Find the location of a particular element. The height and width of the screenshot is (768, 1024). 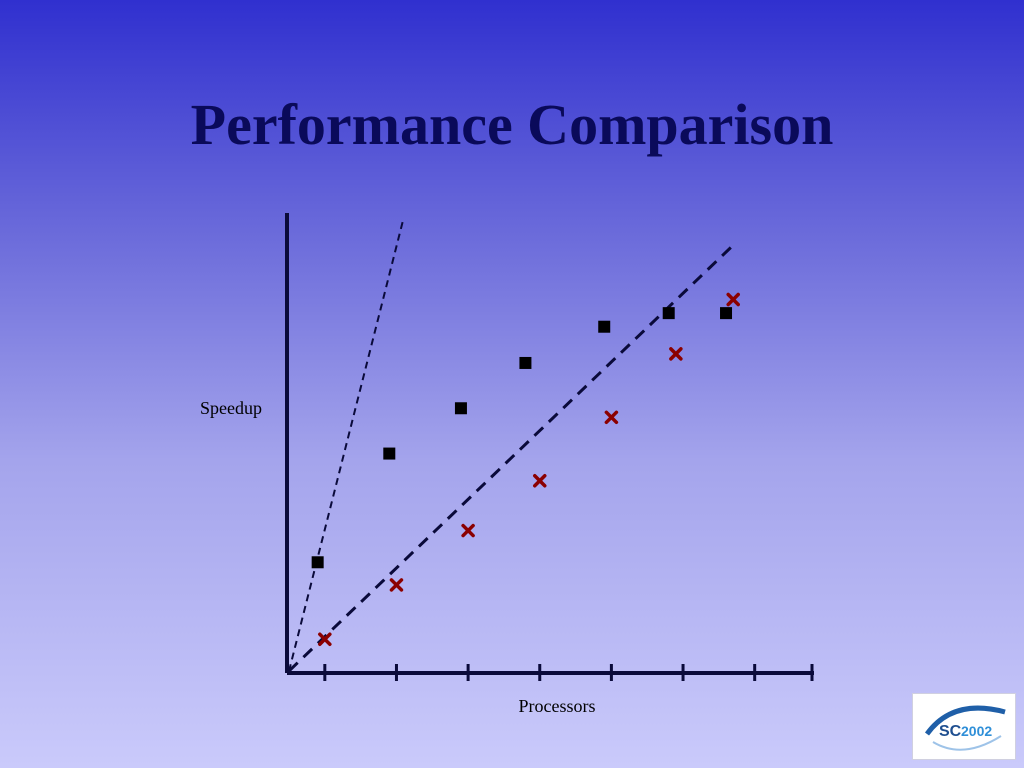

logo-year-text: 2002 is located at coordinates (976, 731).